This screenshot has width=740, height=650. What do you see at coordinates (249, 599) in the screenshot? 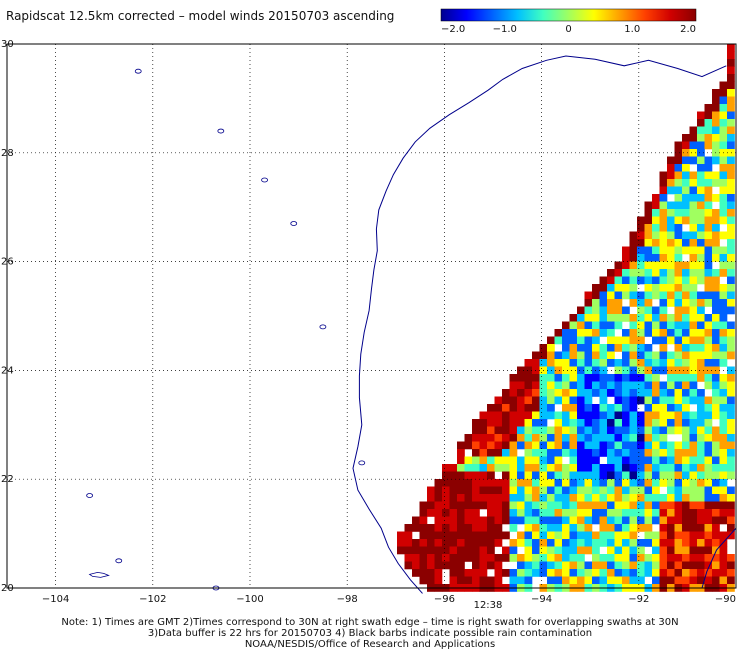
I see `longitude-label: −100` at bounding box center [249, 599].